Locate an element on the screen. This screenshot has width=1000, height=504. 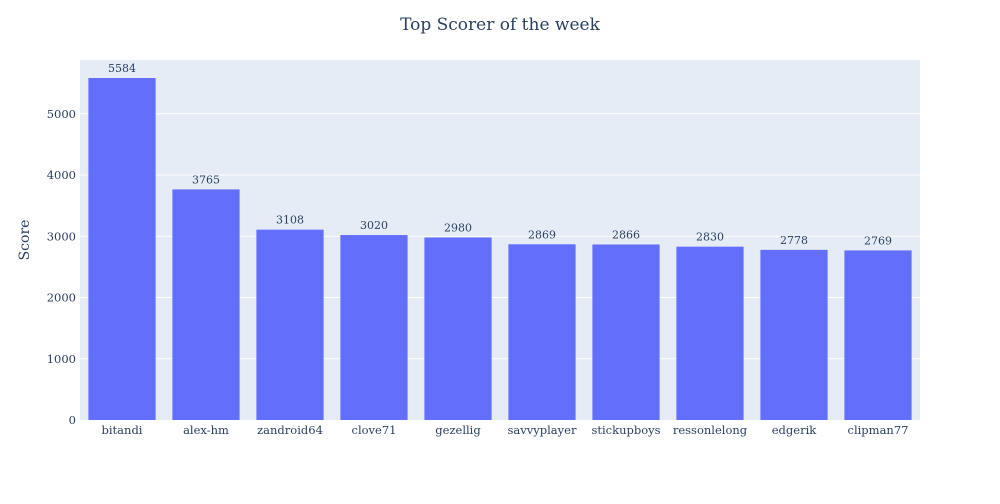
y-tick-label: 0 is located at coordinates (72, 420).